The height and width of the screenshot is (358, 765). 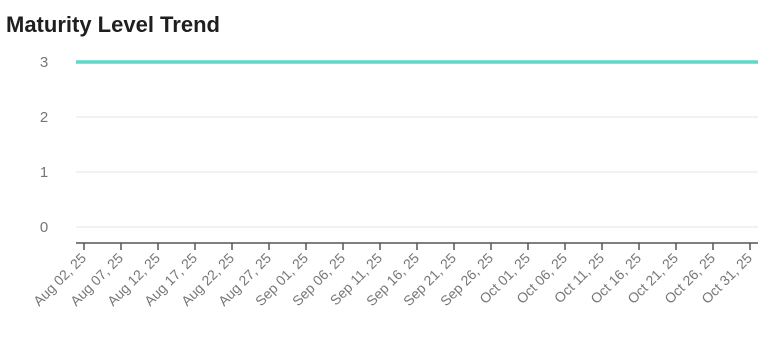 What do you see at coordinates (44, 227) in the screenshot?
I see `y-tick-label: 0` at bounding box center [44, 227].